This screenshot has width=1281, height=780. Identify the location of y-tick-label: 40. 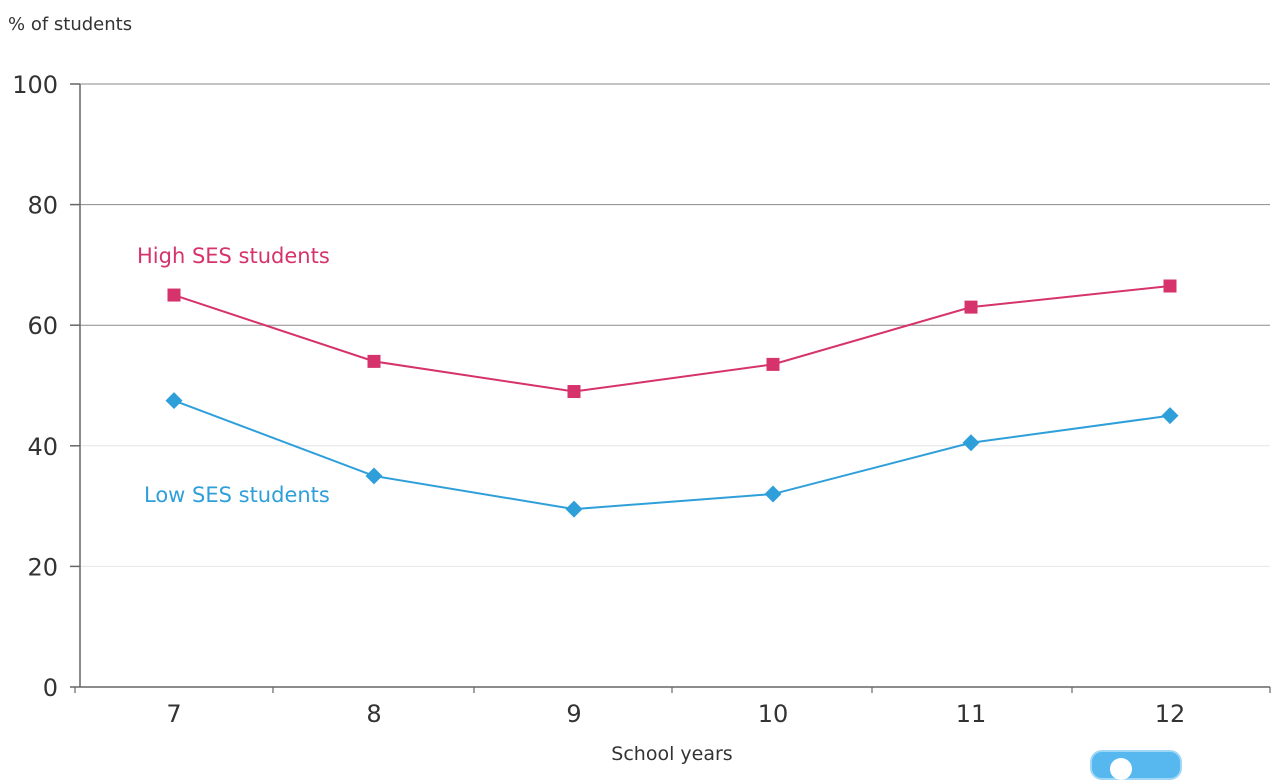
(42, 447).